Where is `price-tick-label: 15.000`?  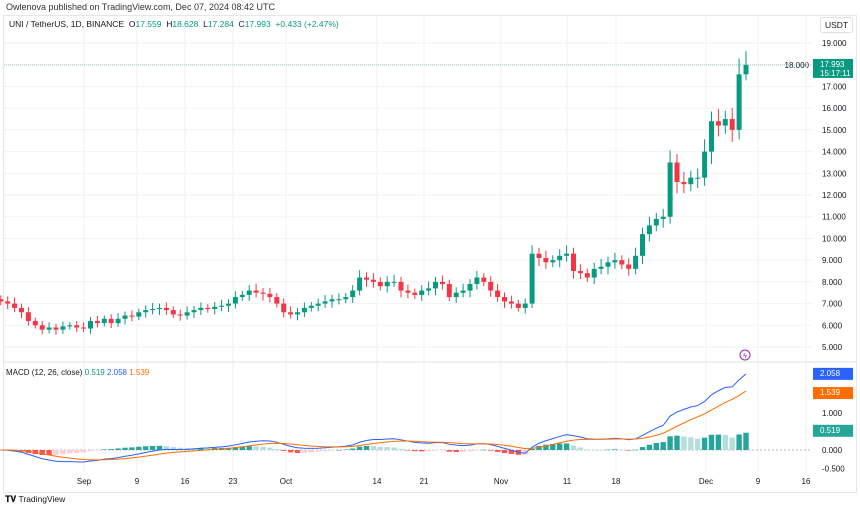 price-tick-label: 15.000 is located at coordinates (834, 130).